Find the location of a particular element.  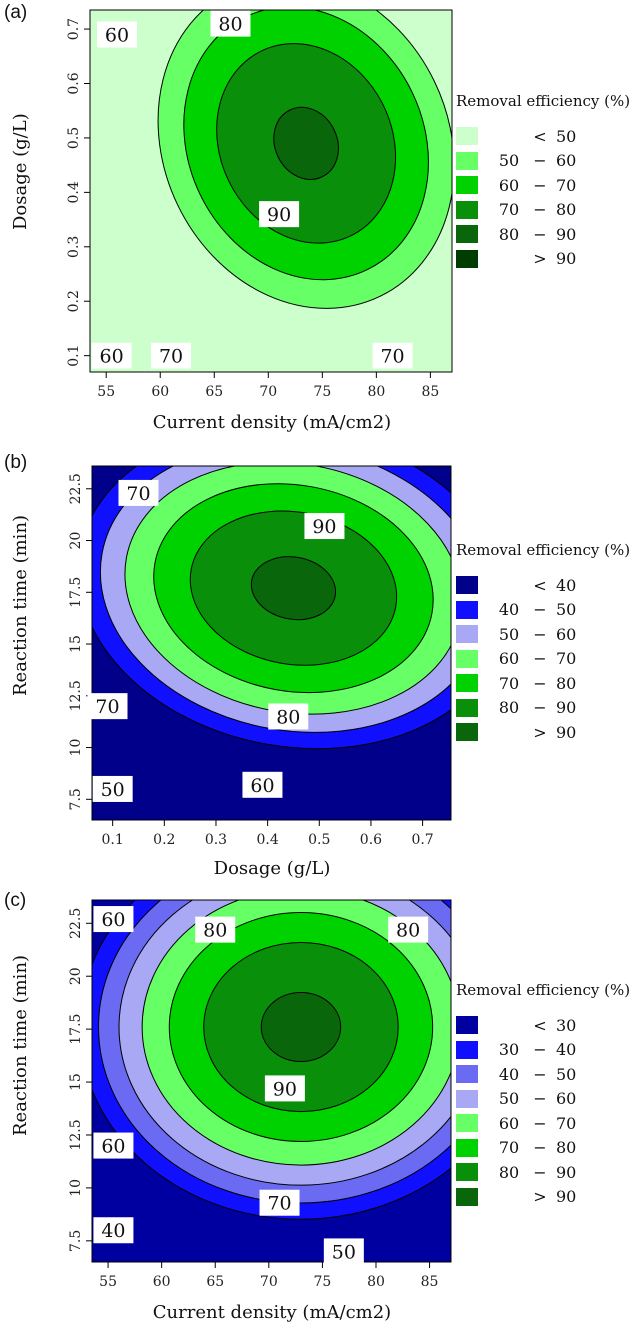

y-tick-label: 17.5 is located at coordinates (76, 1029).